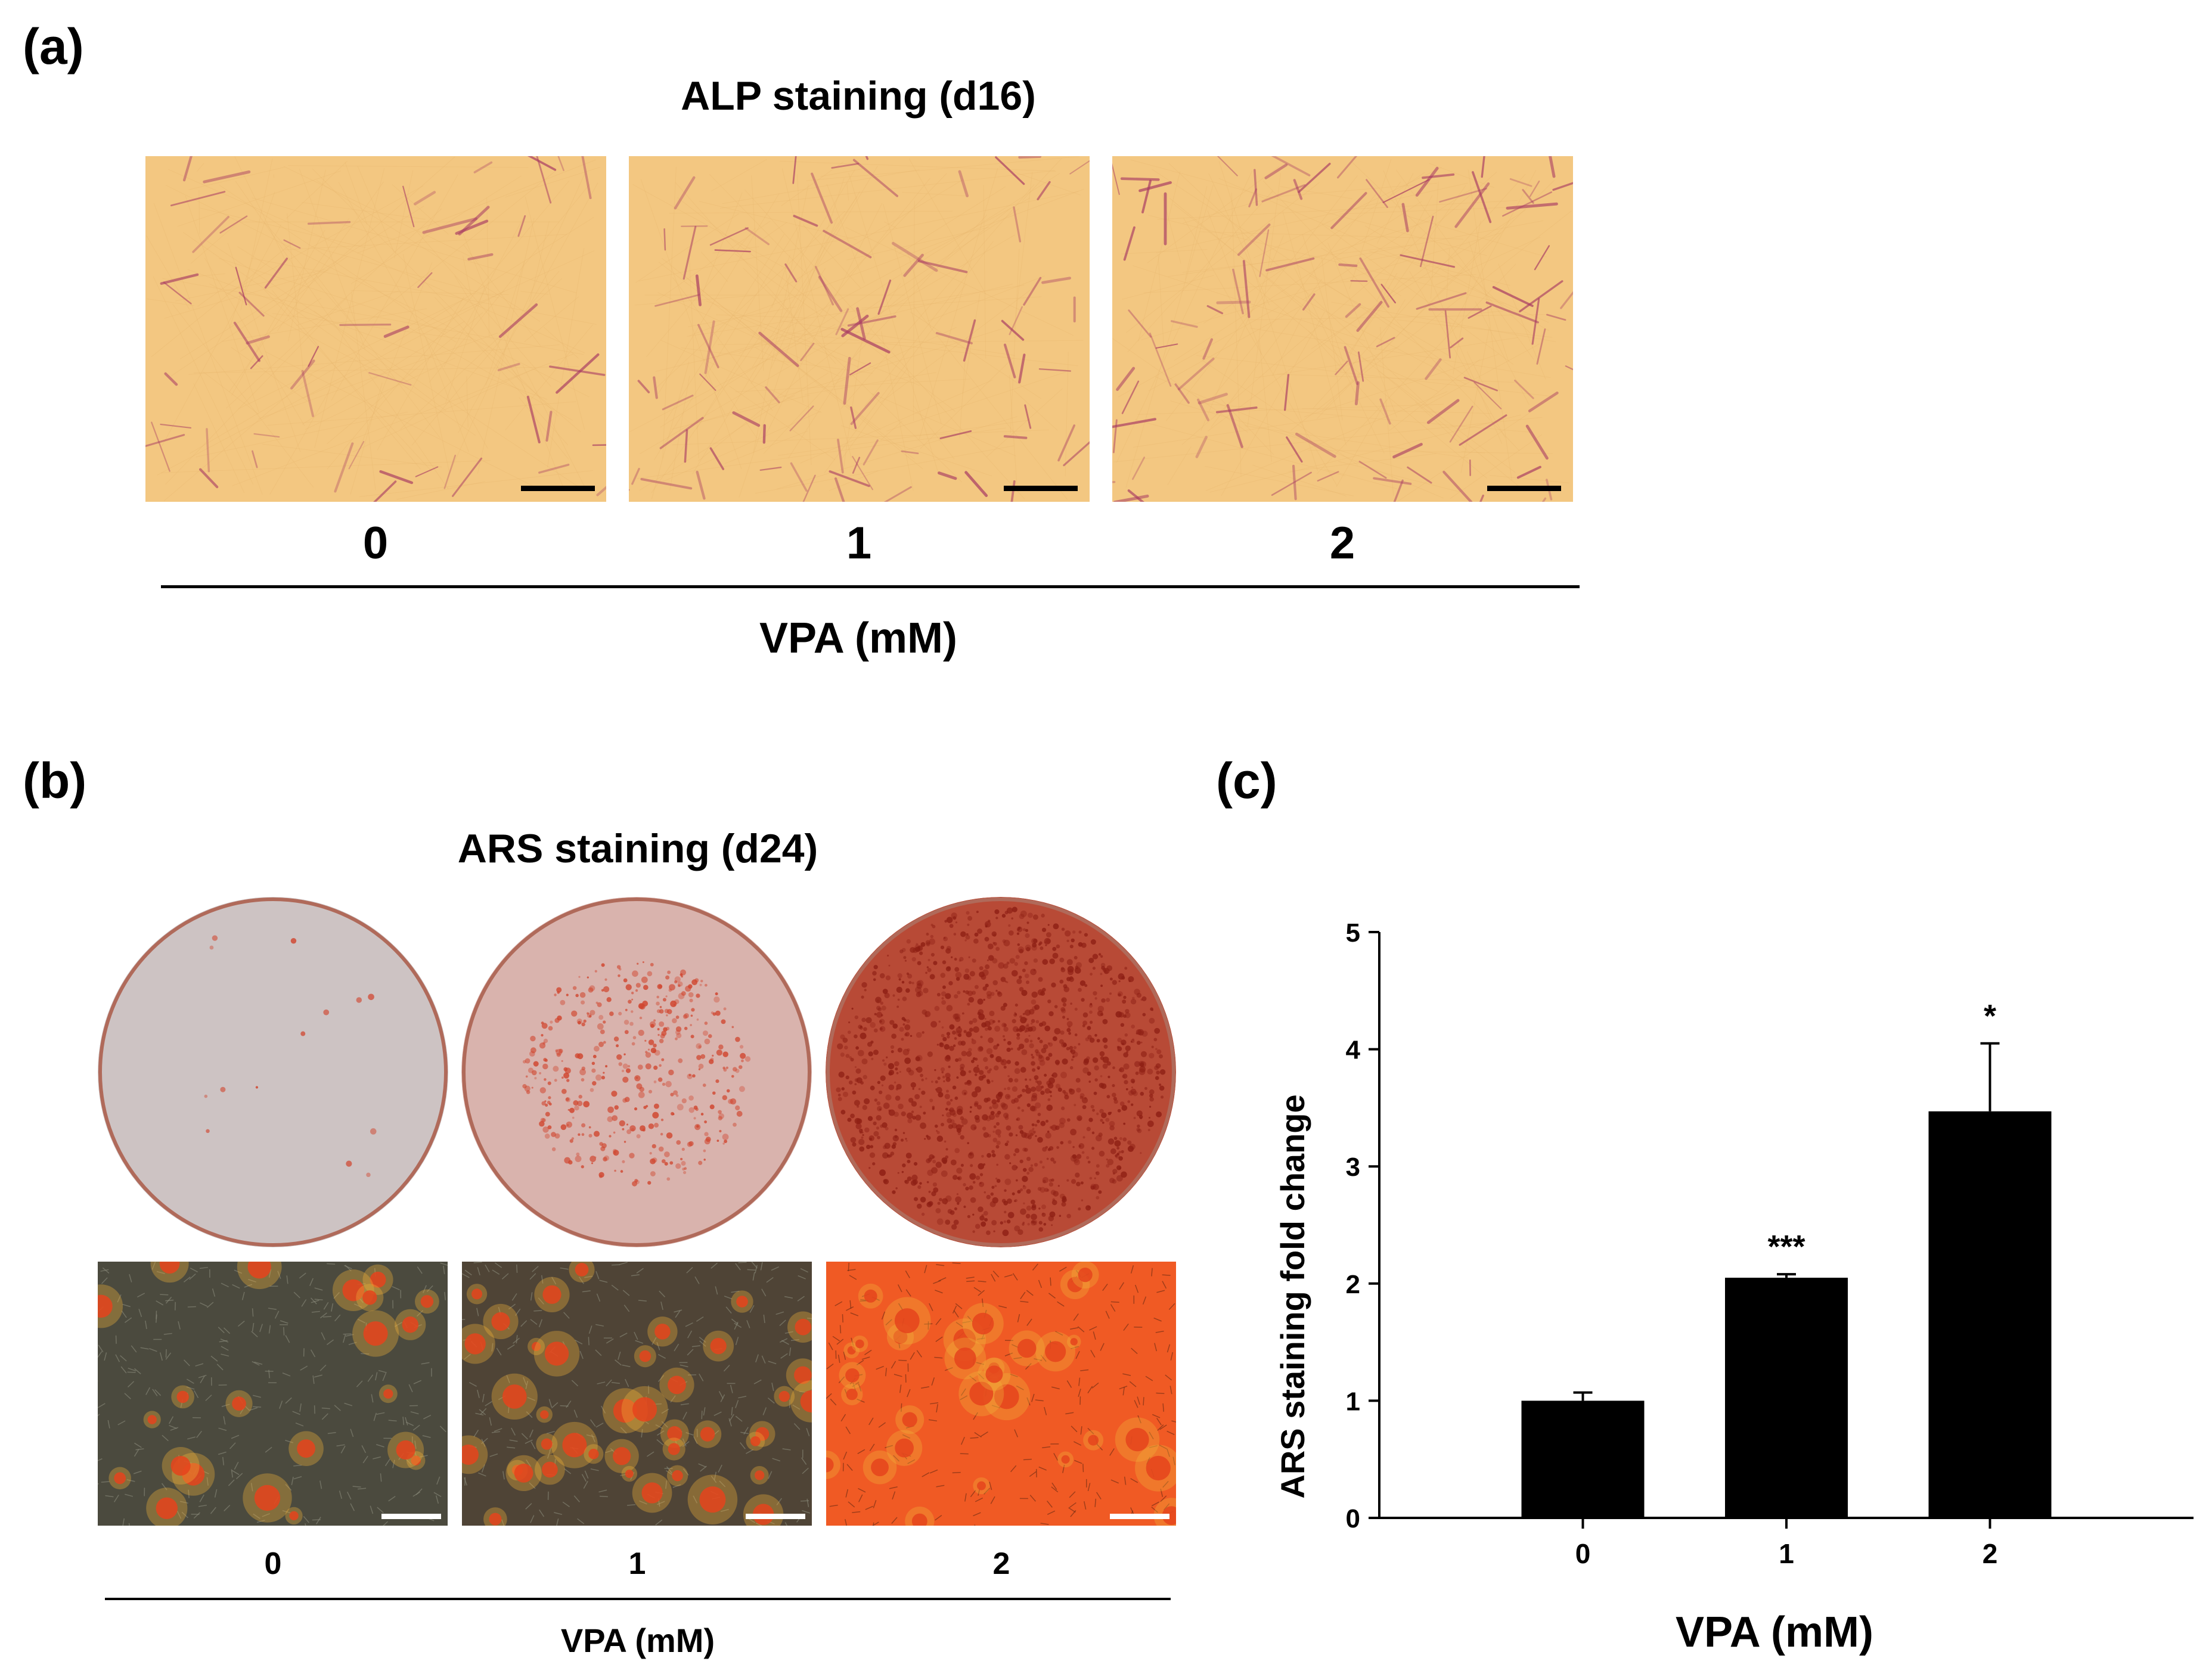 The image size is (2212, 1680). Describe the element at coordinates (1353, 1285) in the screenshot. I see `y-tick-label: 2` at that location.